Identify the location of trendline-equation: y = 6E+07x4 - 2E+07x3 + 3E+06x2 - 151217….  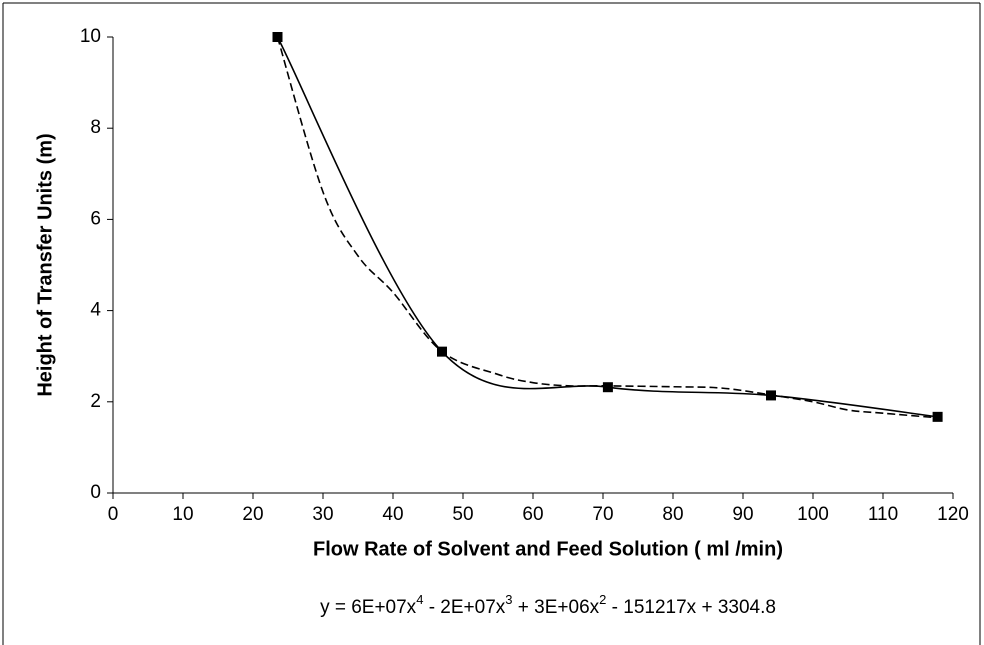
(548, 605).